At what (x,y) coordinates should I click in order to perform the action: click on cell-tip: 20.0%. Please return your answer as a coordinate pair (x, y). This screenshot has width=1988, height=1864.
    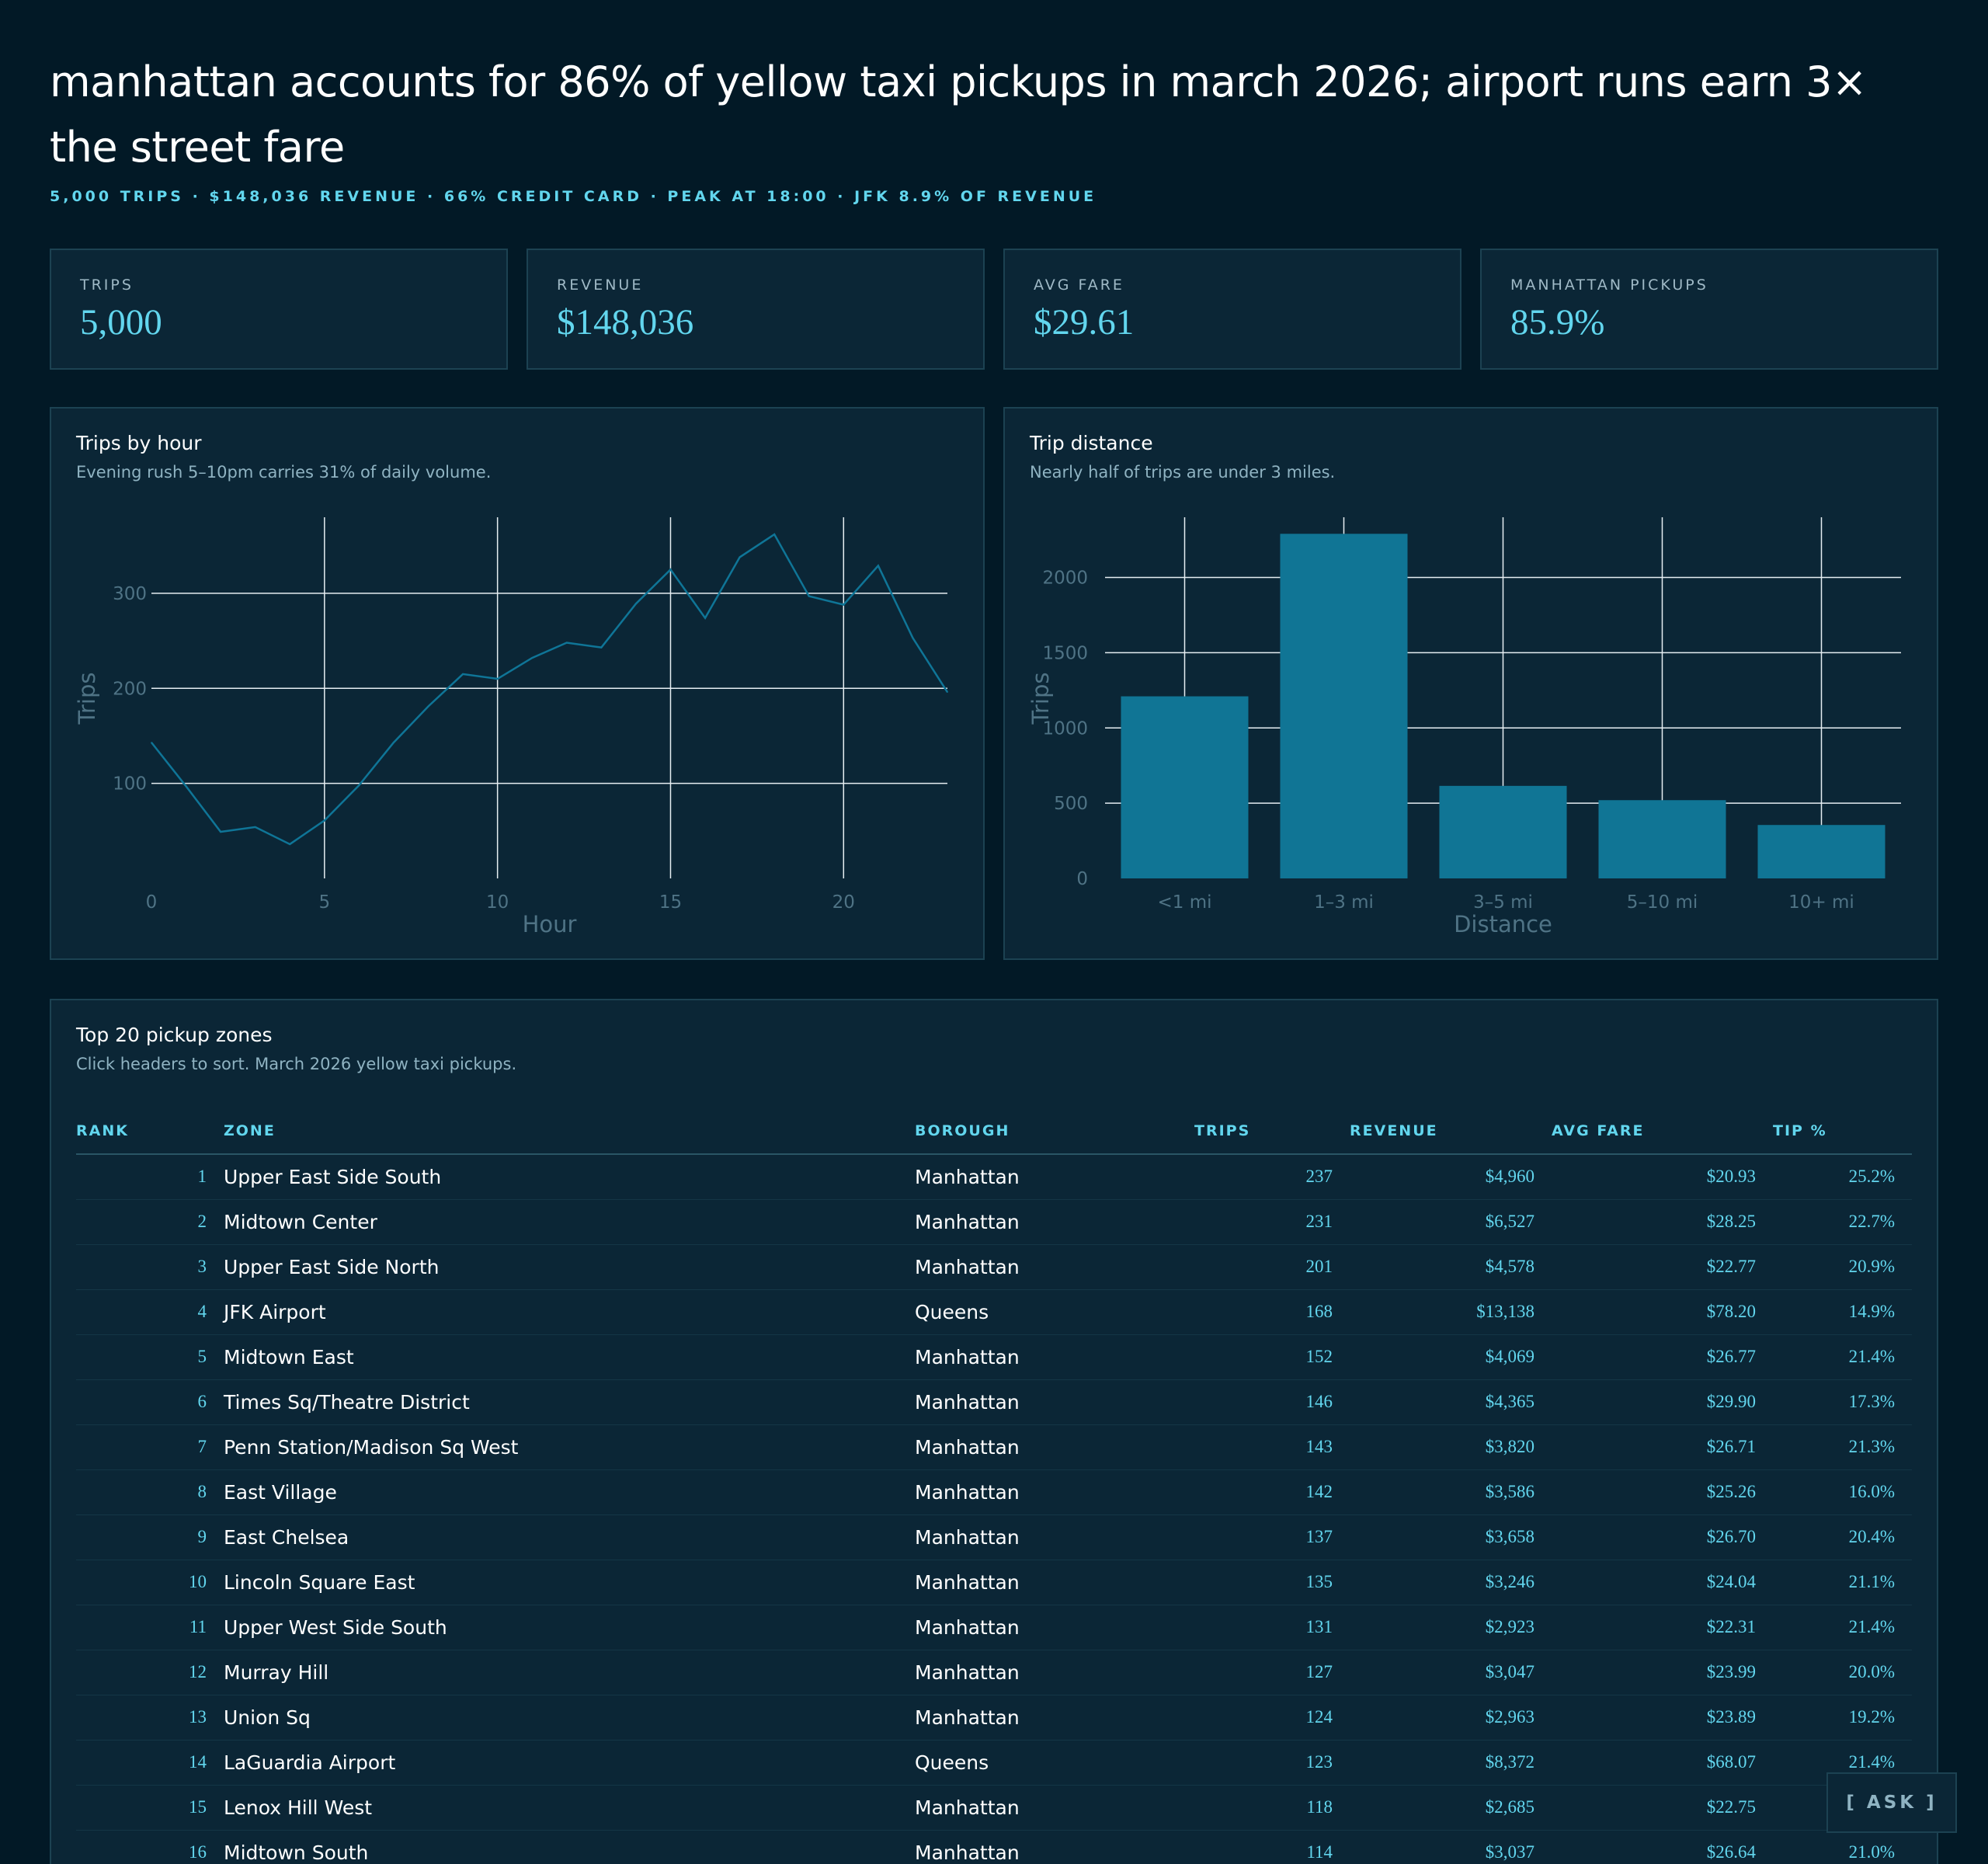
    Looking at the image, I should click on (1842, 1672).